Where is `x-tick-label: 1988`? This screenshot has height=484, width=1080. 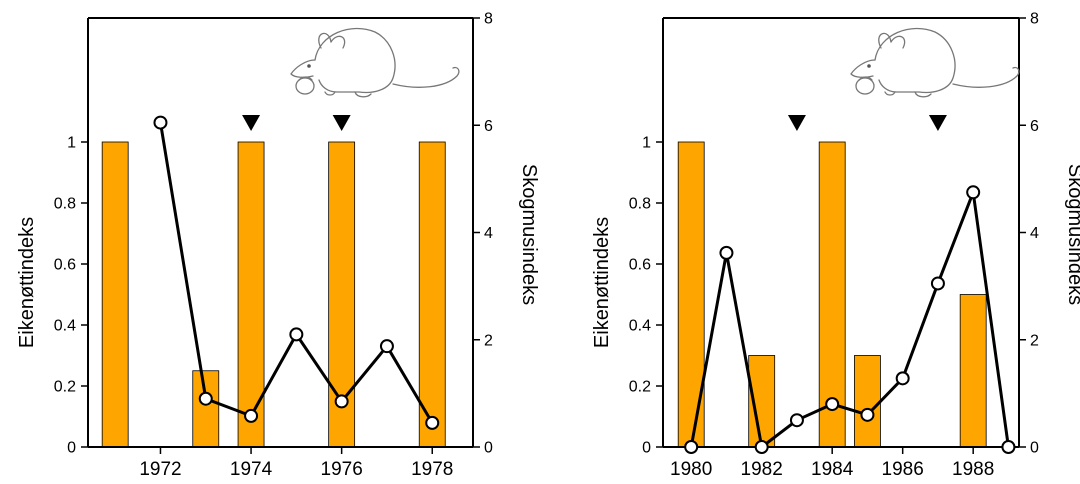
x-tick-label: 1988 is located at coordinates (973, 469).